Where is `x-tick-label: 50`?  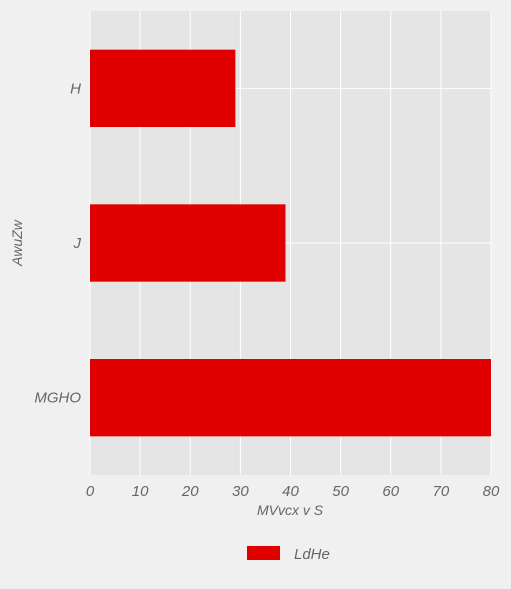
x-tick-label: 50 is located at coordinates (340, 491).